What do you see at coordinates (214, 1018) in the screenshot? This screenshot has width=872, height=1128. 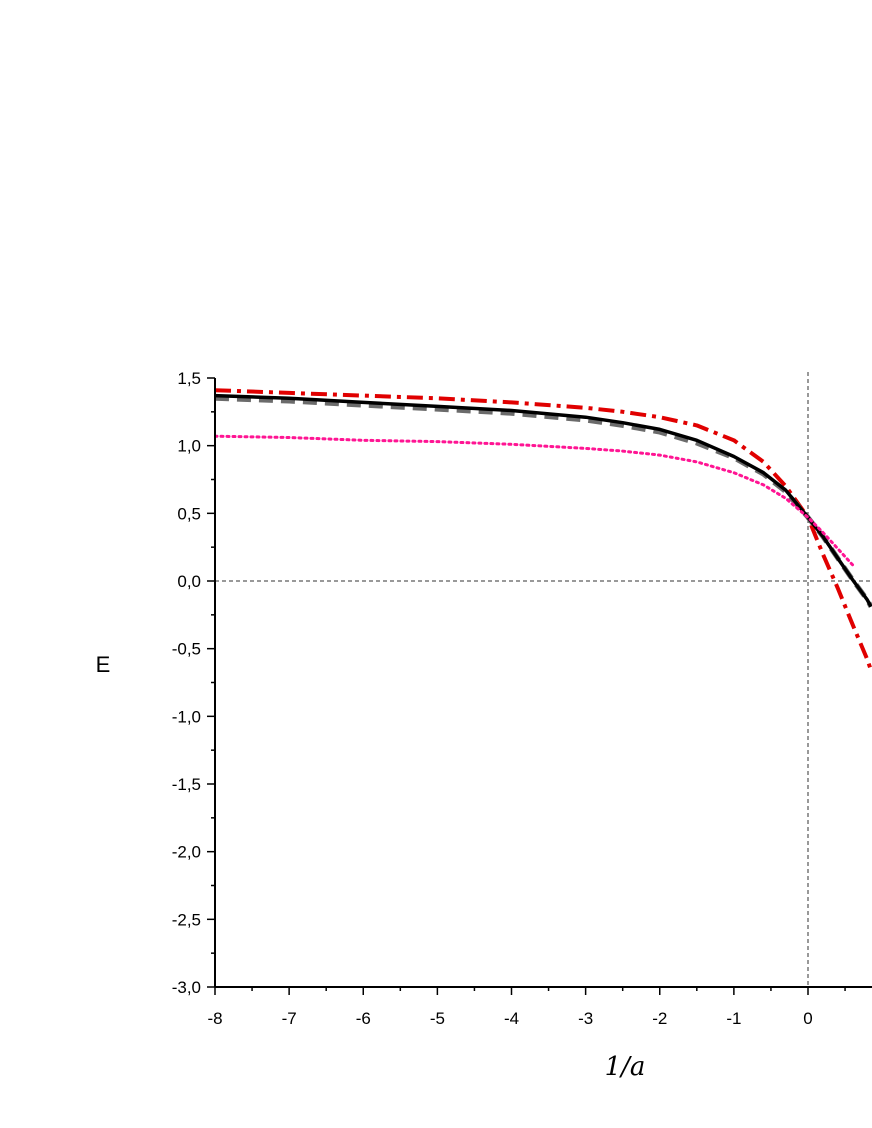 I see `x-tick-label: -8` at bounding box center [214, 1018].